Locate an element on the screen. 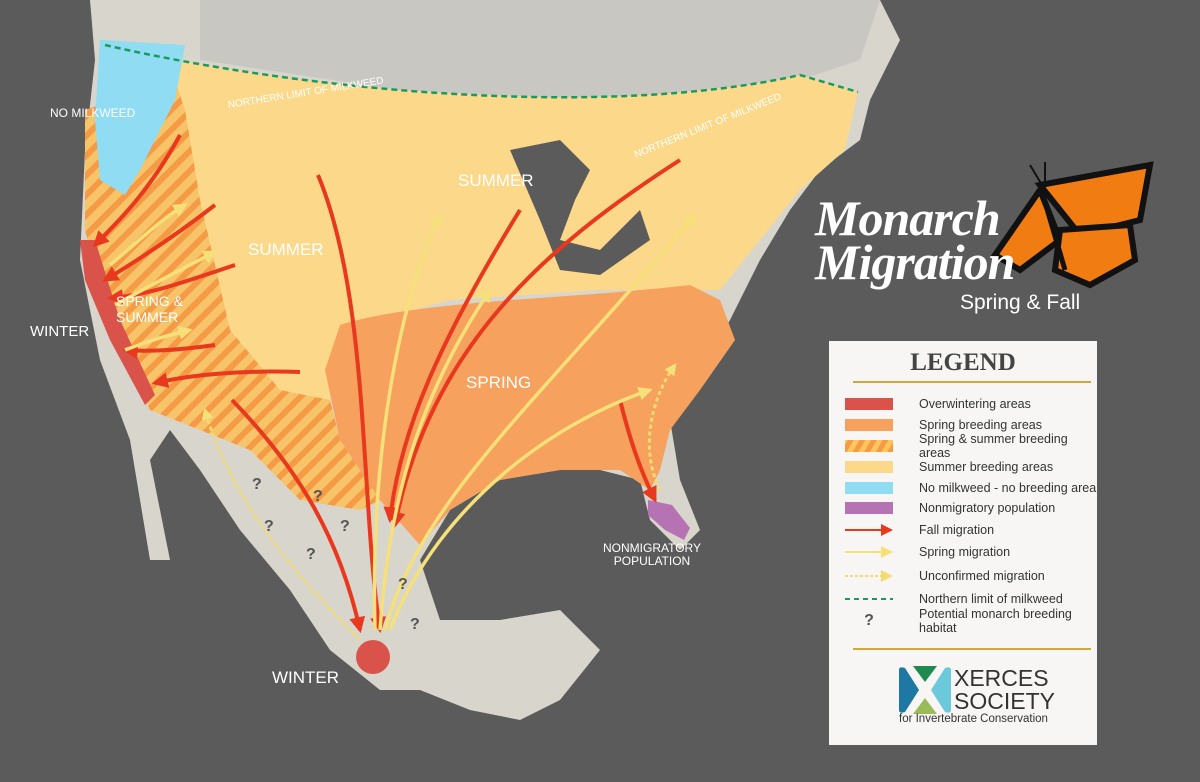 Image resolution: width=1200 pixels, height=782 pixels. legend-item-overwintering: Overwintering areas is located at coordinates (938, 404).